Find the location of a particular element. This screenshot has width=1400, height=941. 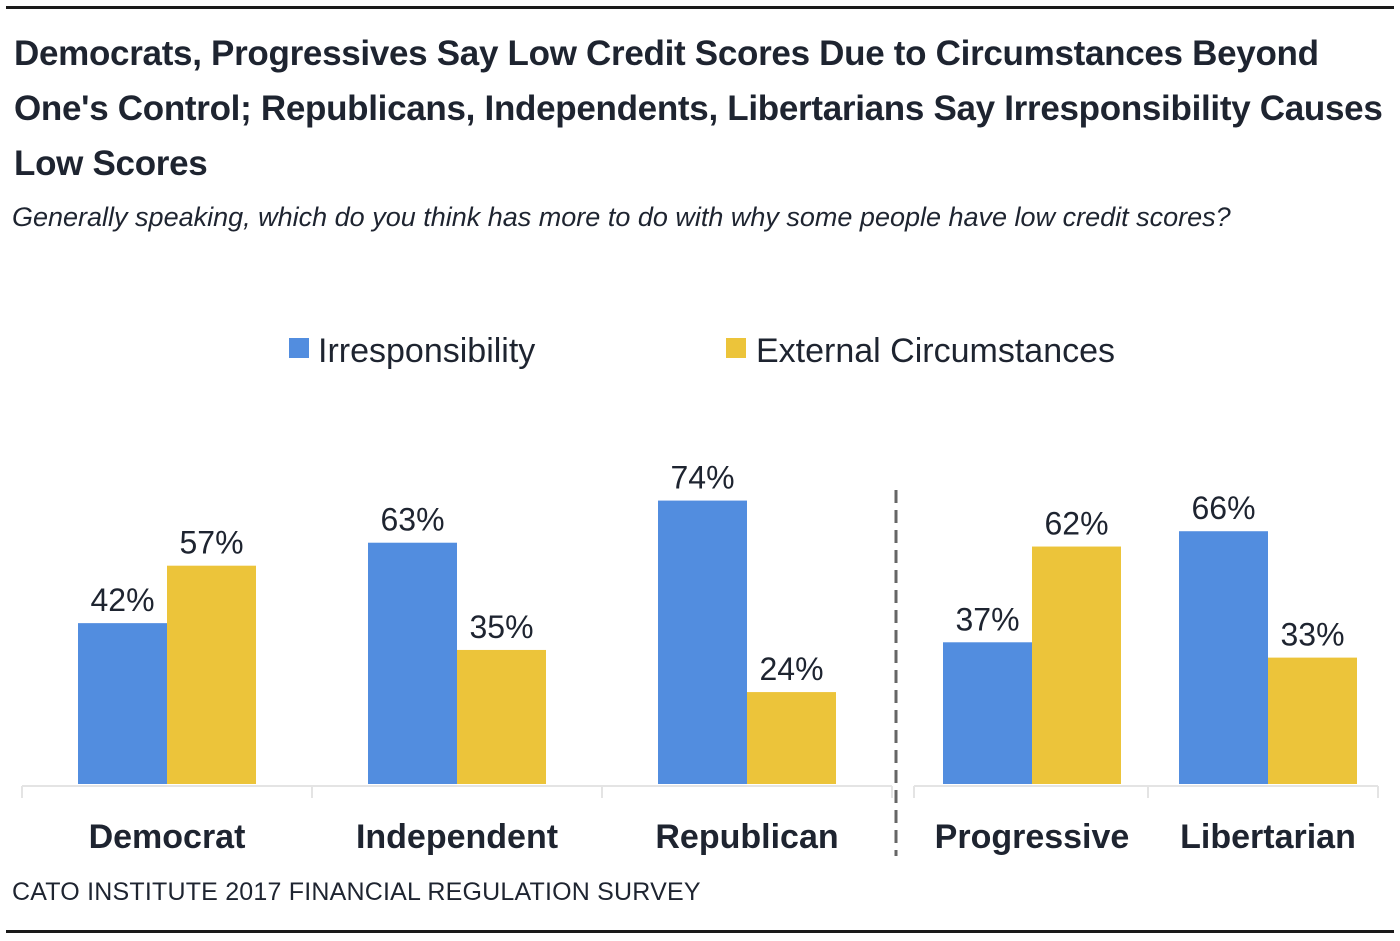

legend-swatch-external-circumstances is located at coordinates (736, 348).